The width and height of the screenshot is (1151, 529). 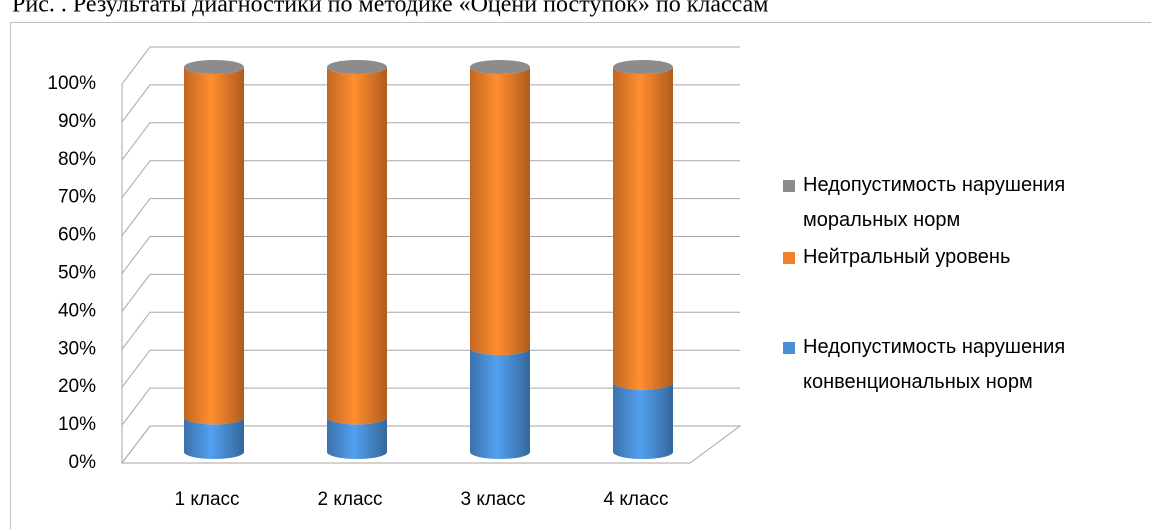 I want to click on y-tick-label: 60%, so click(x=77, y=235).